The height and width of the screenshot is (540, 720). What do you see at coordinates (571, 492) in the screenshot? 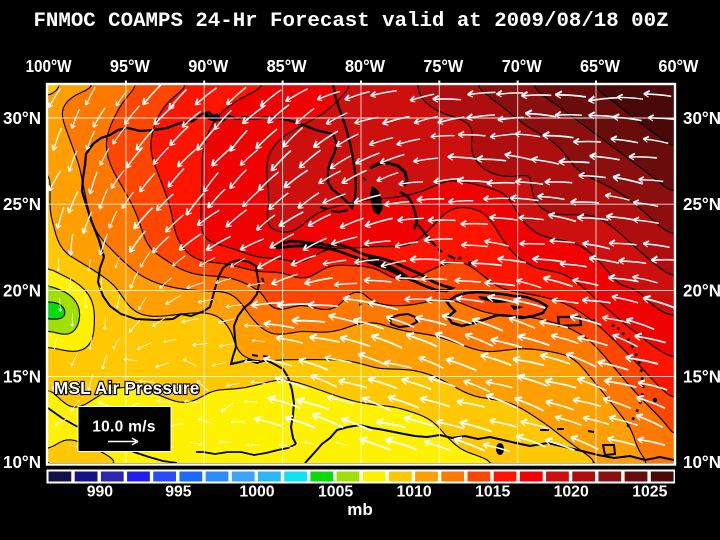
I see `svg-text: 1020` at bounding box center [571, 492].